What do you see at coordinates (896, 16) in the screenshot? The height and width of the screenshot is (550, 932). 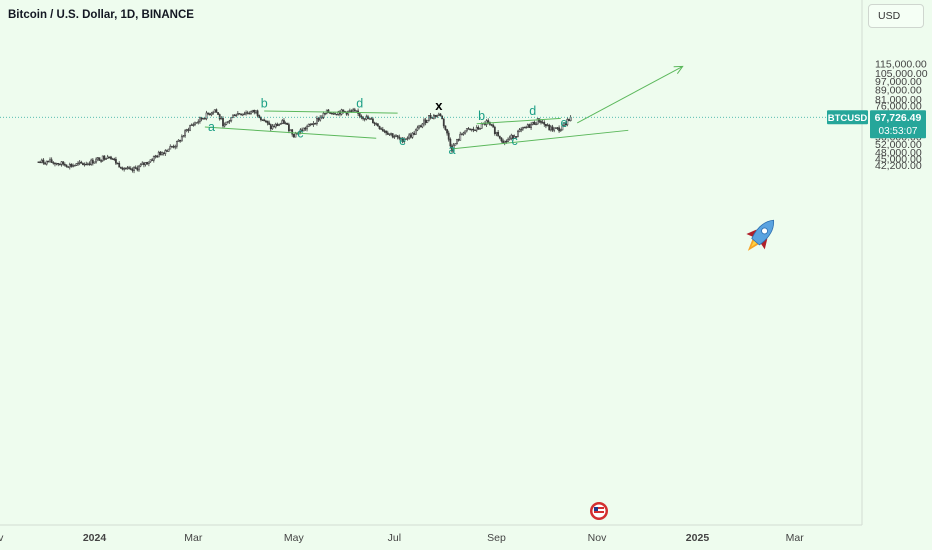 I see `currency-button: USD` at bounding box center [896, 16].